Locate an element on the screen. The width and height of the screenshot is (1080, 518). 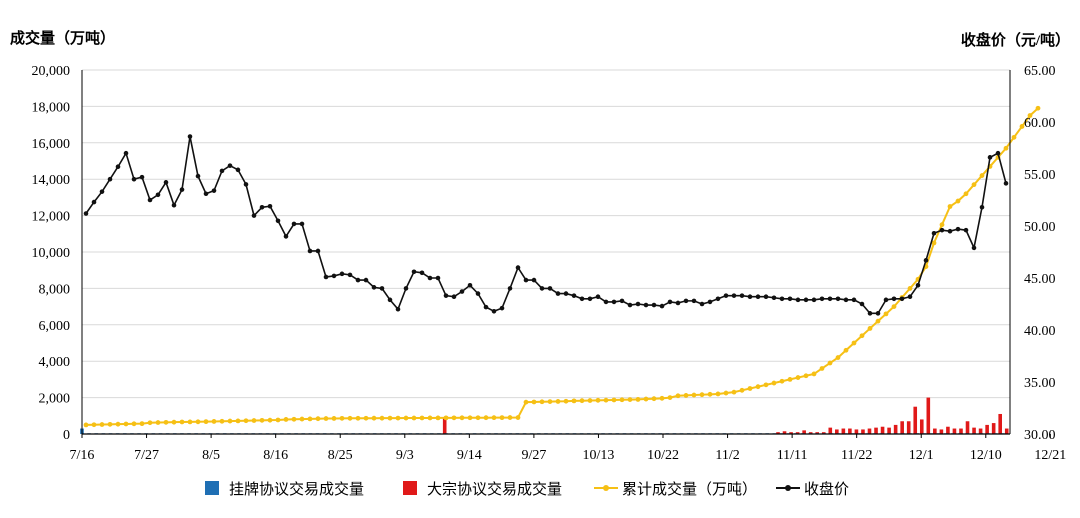
x-tick-label: 9/3 is located at coordinates (405, 455).